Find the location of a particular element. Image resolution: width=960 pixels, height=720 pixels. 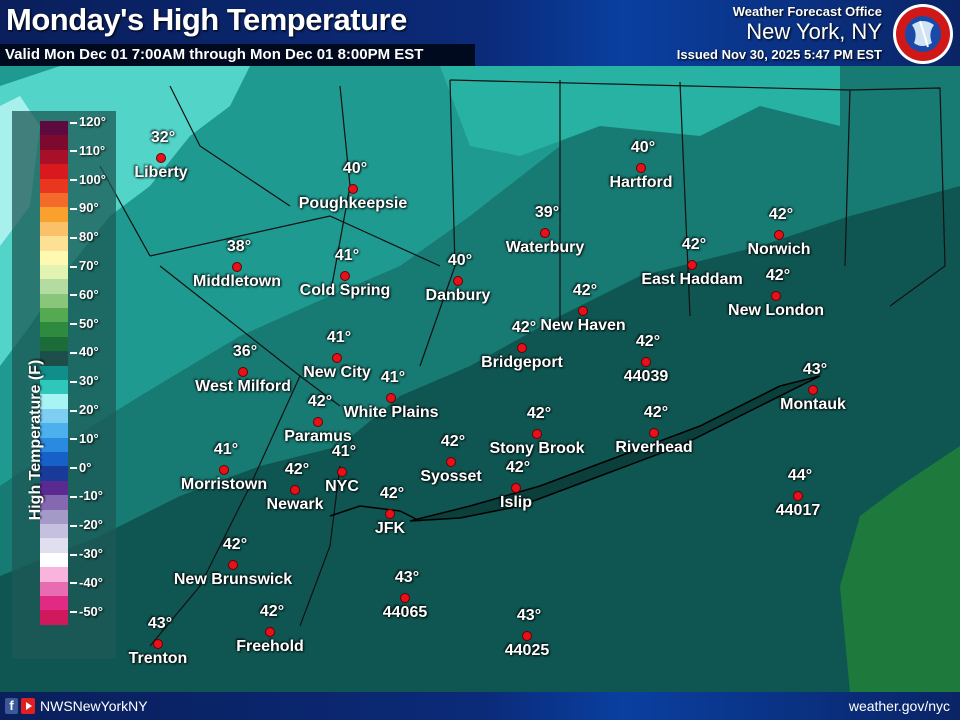

station-name: Norwich is located at coordinates (779, 249).